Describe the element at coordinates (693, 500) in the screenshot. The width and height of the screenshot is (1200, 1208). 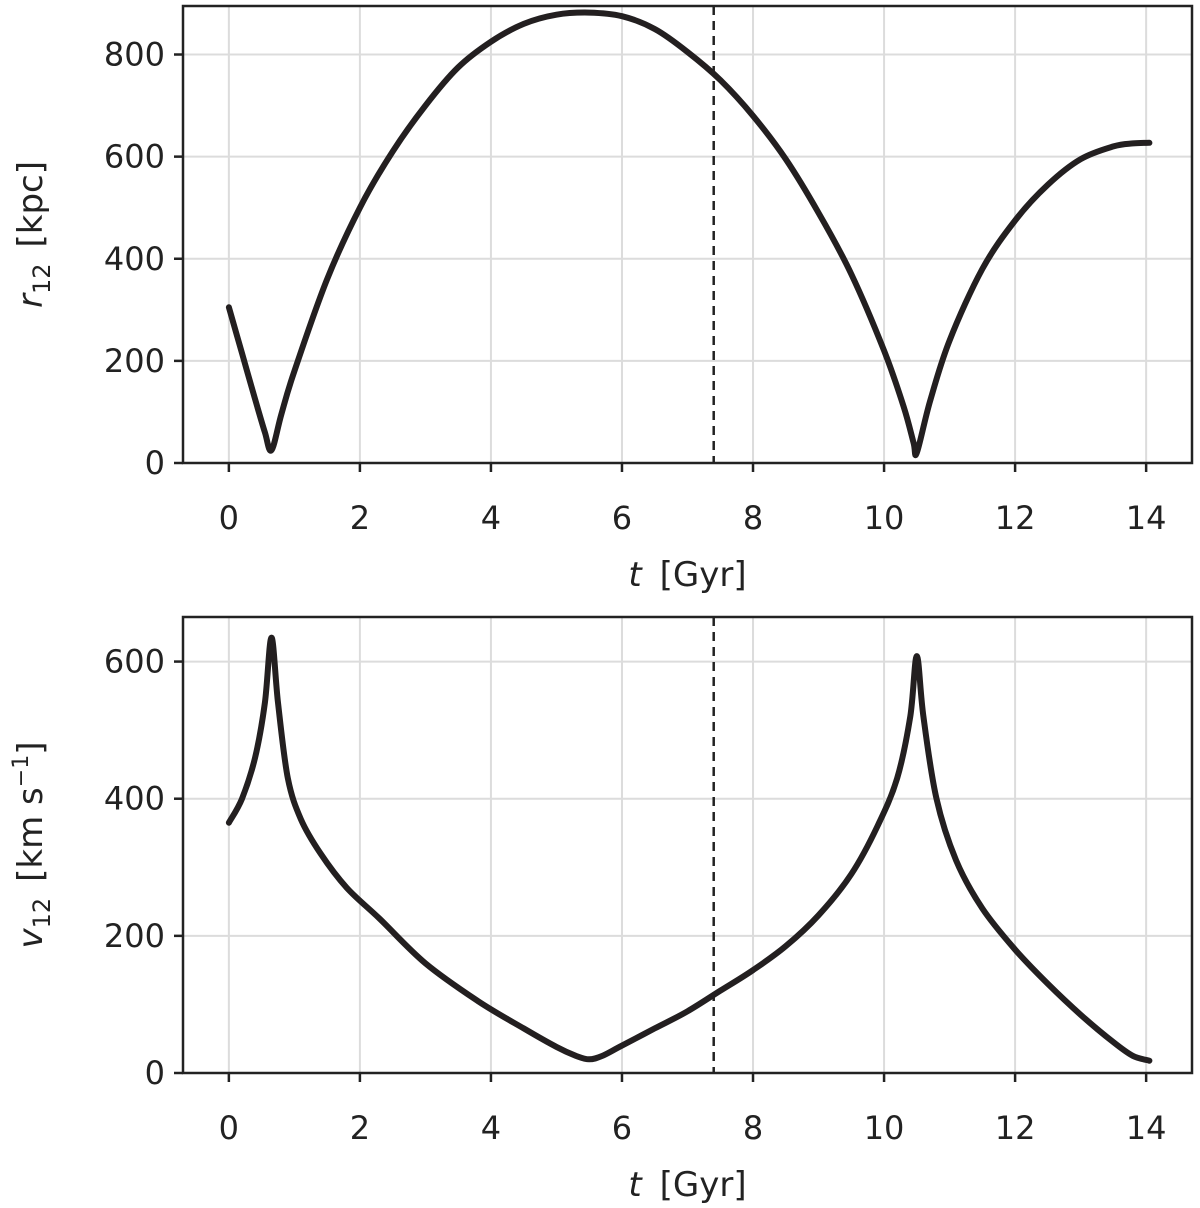
I see `top-x-ticks: 0 2 4 6 8 10 12 14` at that location.